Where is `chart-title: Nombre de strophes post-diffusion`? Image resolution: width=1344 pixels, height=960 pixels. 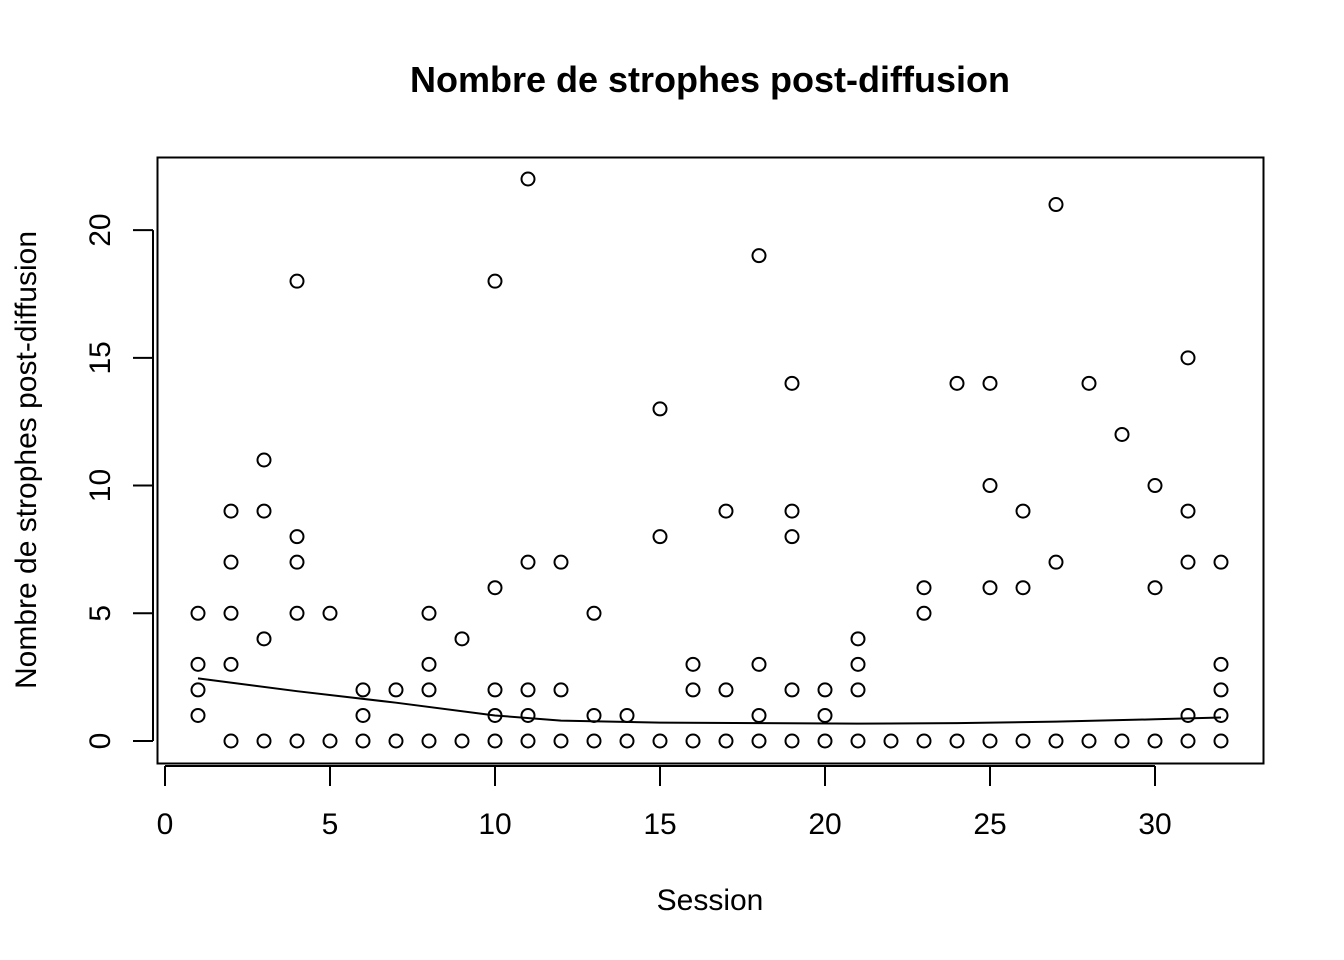 chart-title: Nombre de strophes post-diffusion is located at coordinates (710, 79).